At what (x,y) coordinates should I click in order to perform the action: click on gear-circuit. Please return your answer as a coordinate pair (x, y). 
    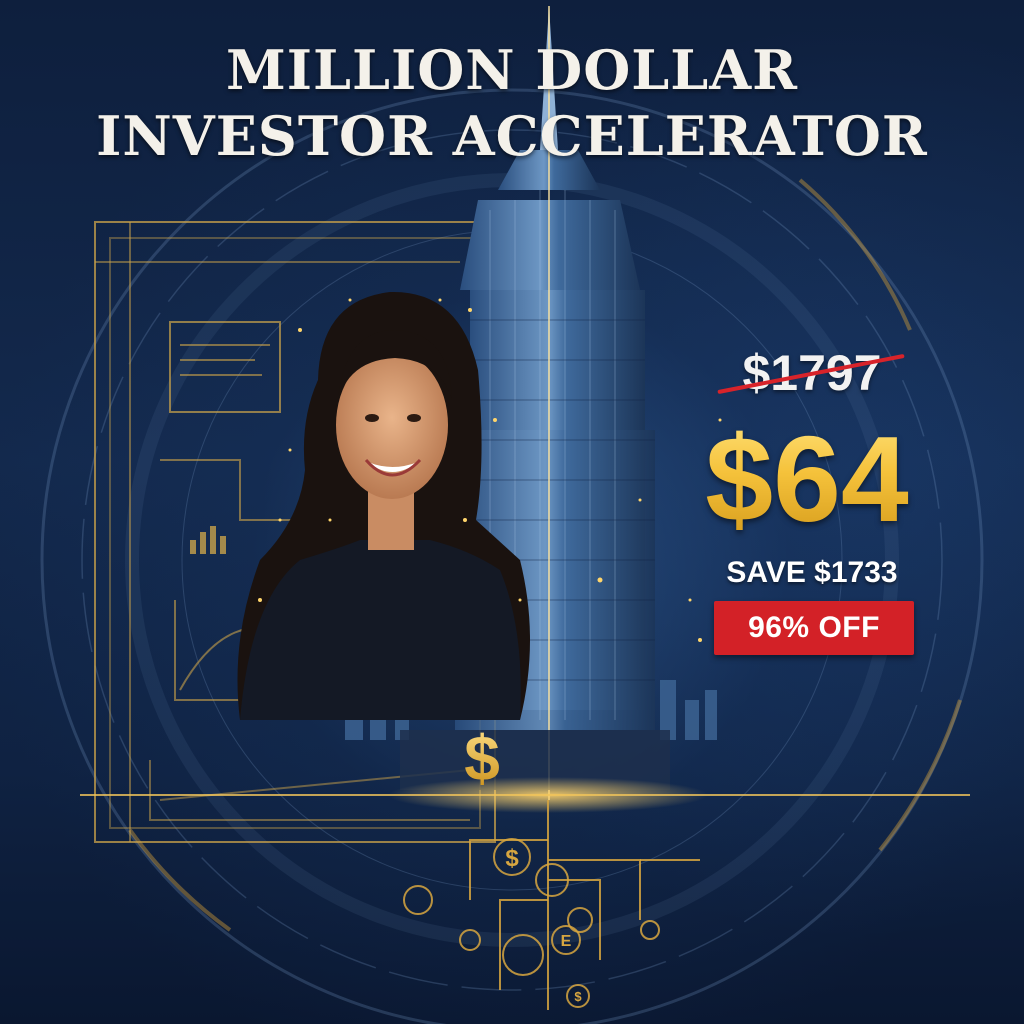
    Looking at the image, I should click on (551, 905).